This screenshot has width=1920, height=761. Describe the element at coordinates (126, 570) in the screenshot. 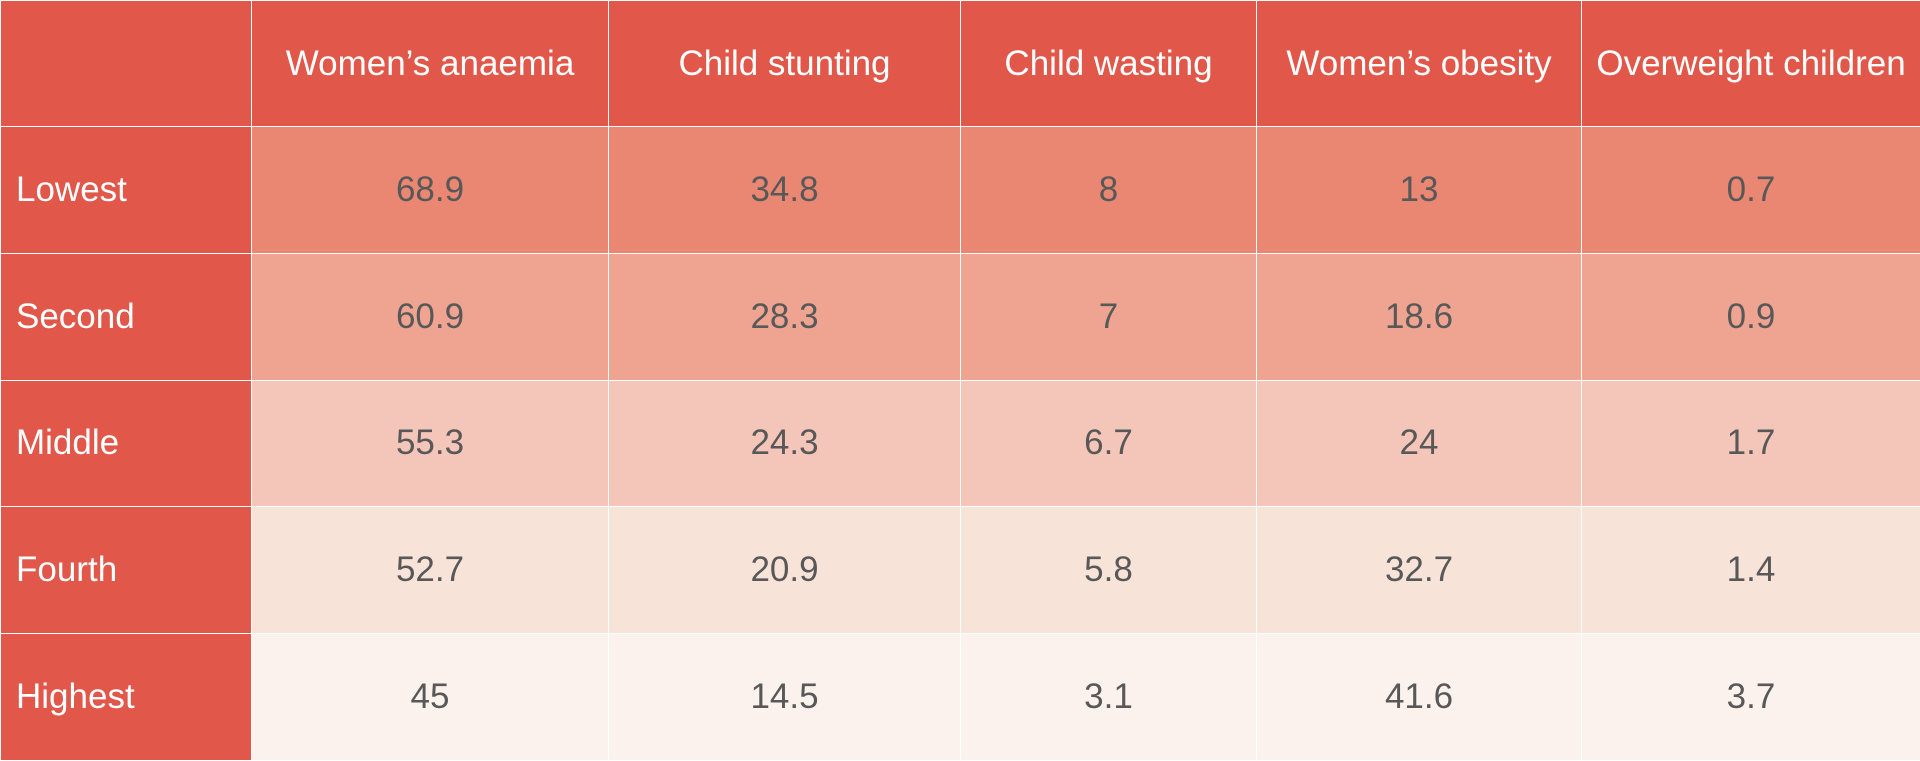

I see `row-label: Fourth` at that location.